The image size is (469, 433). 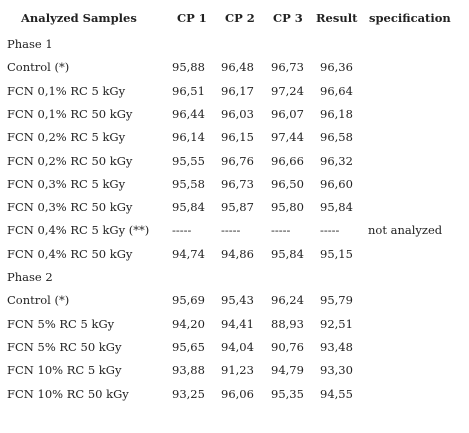 I want to click on sample-name: FCN 5% RC 5 kGy, so click(x=61, y=323).